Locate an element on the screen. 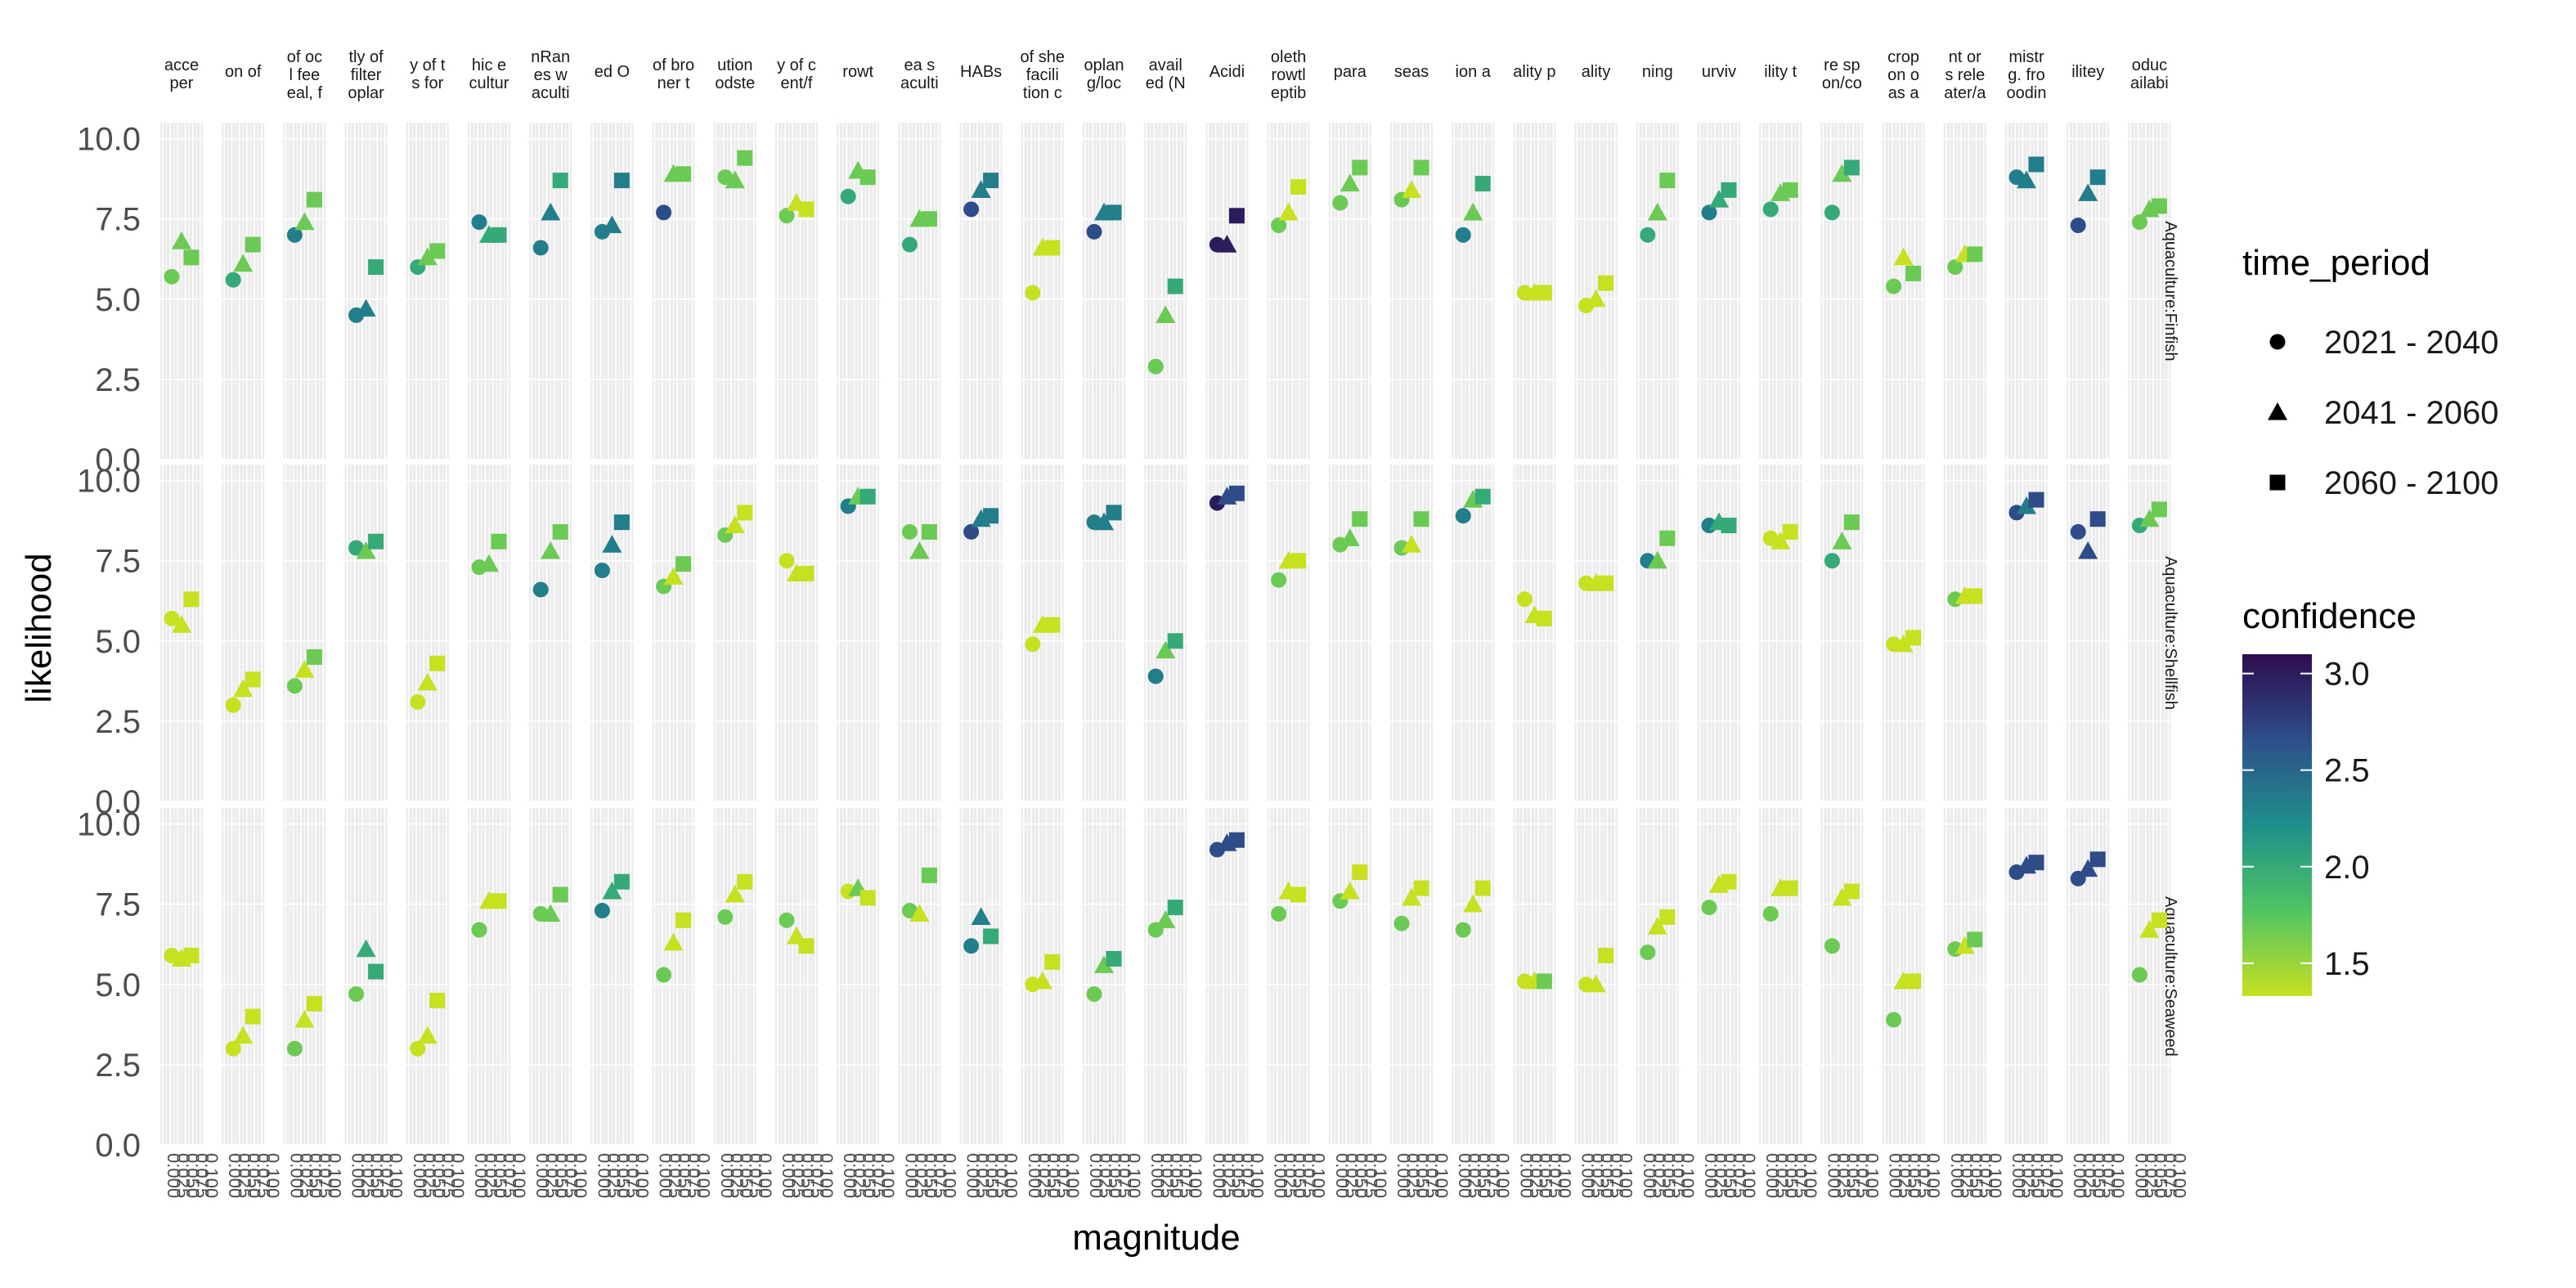 This screenshot has width=2576, height=1288. facet-column-label: of she facili tion c is located at coordinates (1043, 75).